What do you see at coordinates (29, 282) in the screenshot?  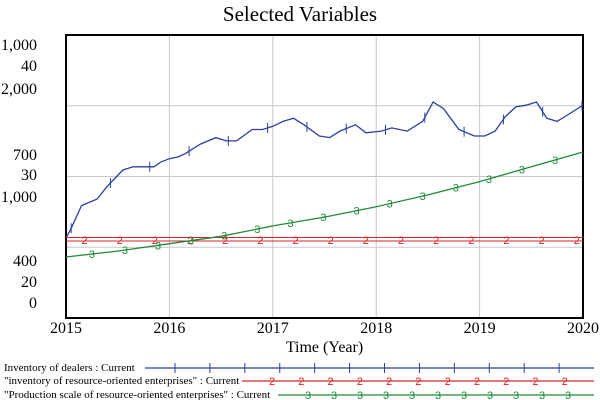 I see `y-tick-label: 20` at bounding box center [29, 282].